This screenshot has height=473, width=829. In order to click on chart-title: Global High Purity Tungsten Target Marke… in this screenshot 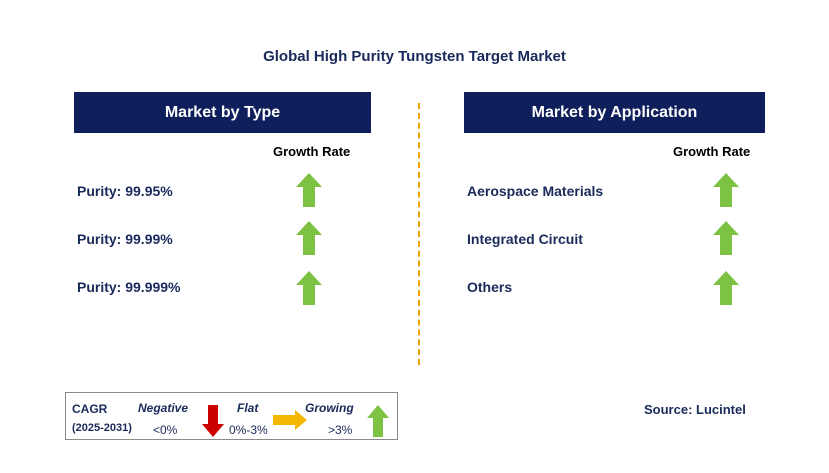, I will do `click(414, 56)`.